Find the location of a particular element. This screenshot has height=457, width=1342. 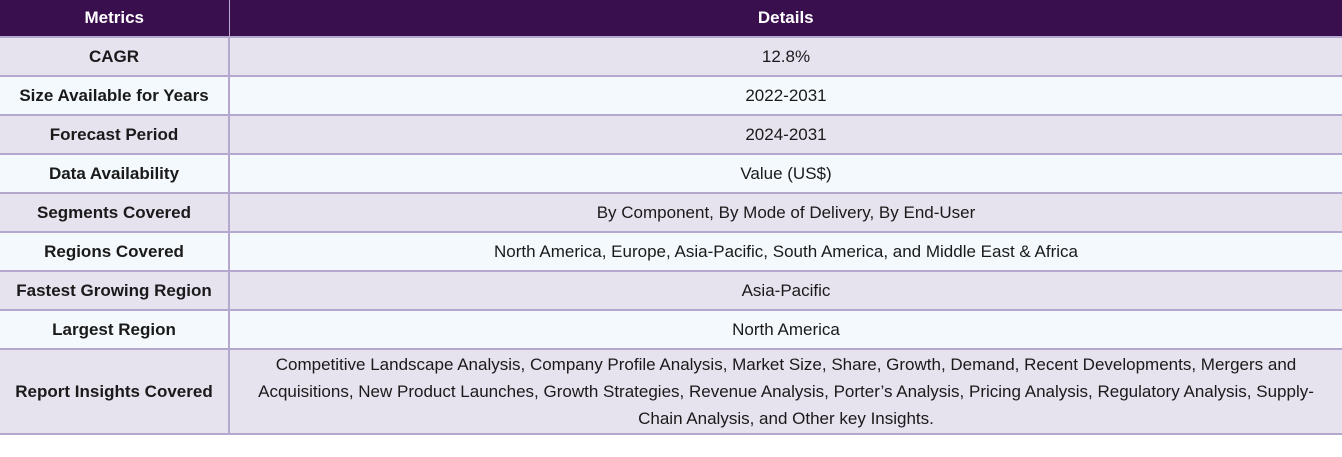

table-header-row: Metrics Details is located at coordinates (671, 18).